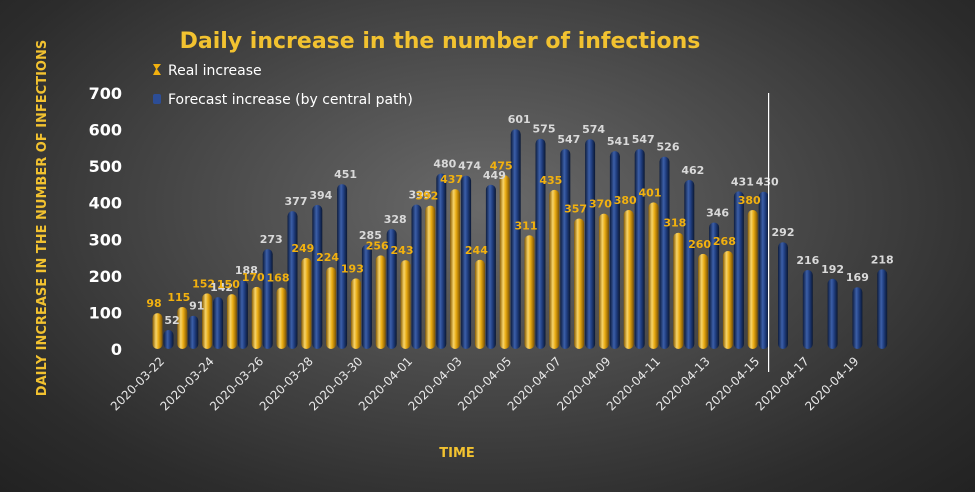 The width and height of the screenshot is (975, 492). Describe the element at coordinates (105, 130) in the screenshot. I see `y-tick-label: 600` at that location.